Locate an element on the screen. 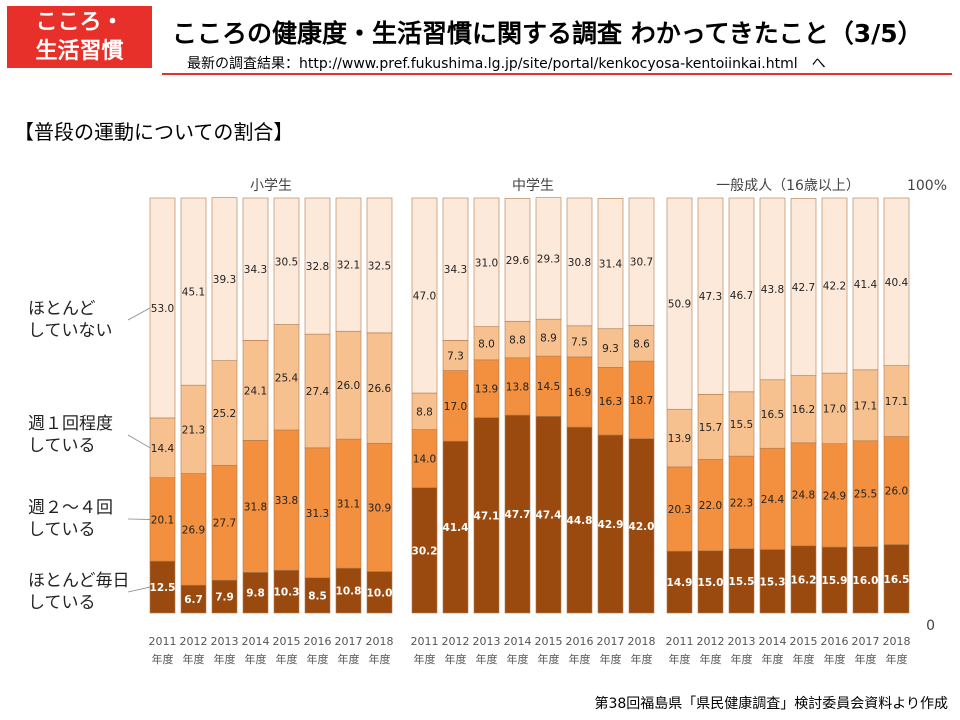 Image resolution: width=960 pixels, height=720 pixels. data-label: 25.5 is located at coordinates (865, 495).